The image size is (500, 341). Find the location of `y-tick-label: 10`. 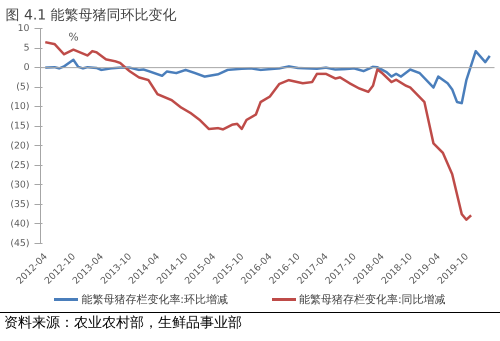

y-tick-label: 10 is located at coordinates (24, 28).